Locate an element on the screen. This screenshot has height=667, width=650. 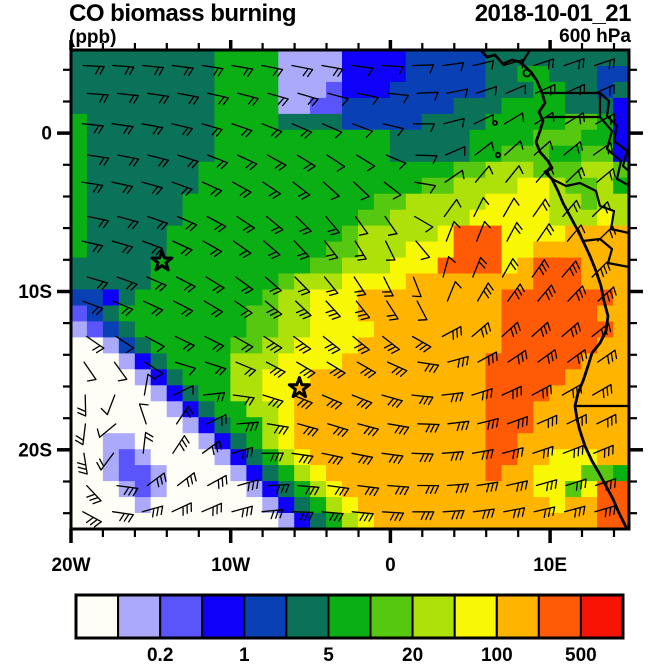
colorbar-label: 1 is located at coordinates (244, 655).